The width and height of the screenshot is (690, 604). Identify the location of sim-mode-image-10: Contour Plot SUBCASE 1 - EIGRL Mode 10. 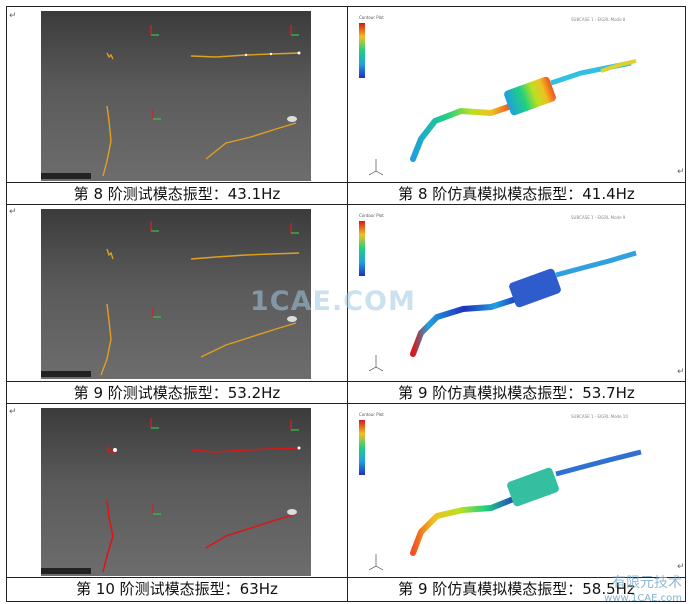
(516, 492).